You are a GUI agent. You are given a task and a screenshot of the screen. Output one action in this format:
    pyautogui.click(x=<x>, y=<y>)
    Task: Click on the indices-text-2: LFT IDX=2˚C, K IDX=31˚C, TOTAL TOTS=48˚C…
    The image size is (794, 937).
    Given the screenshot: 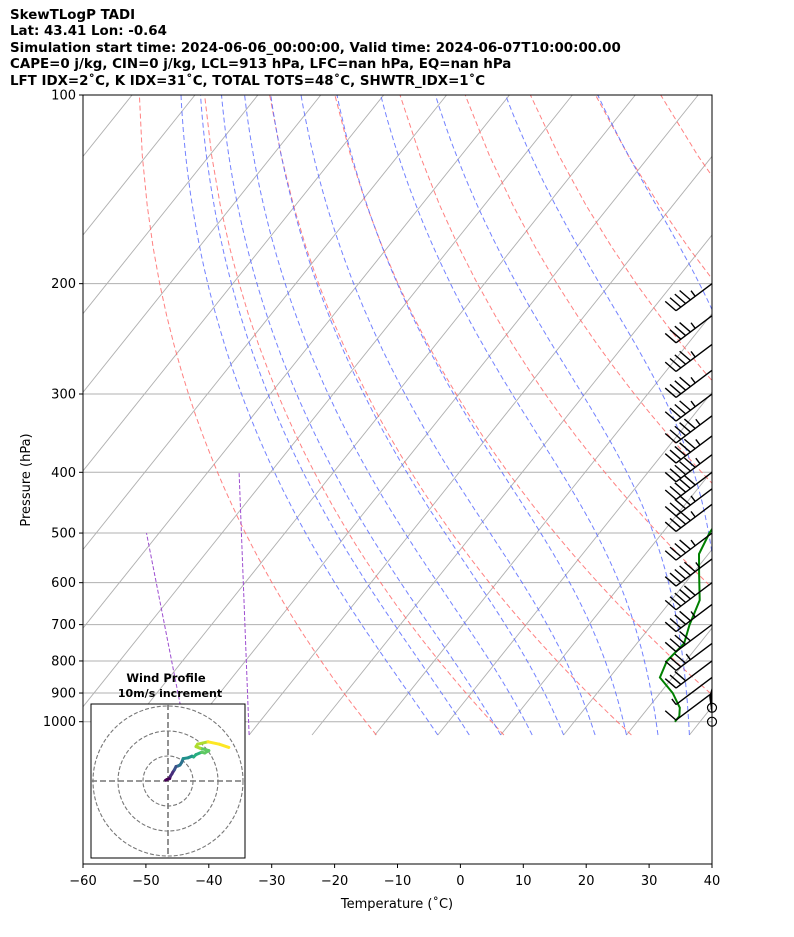 What is the action you would take?
    pyautogui.click(x=248, y=81)
    